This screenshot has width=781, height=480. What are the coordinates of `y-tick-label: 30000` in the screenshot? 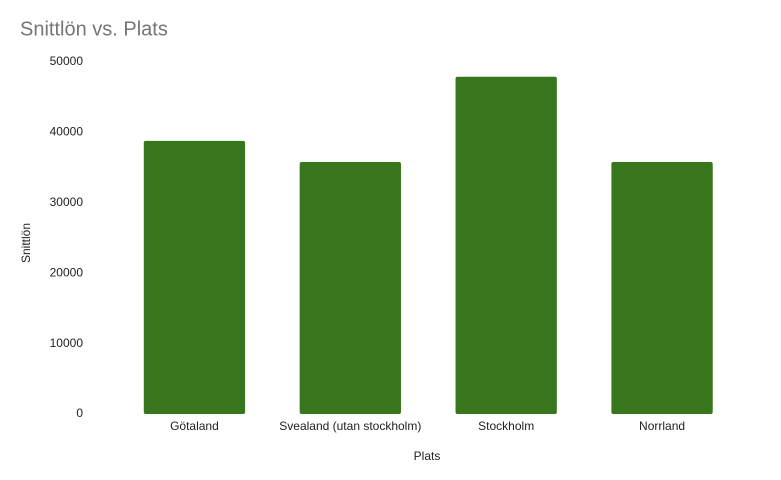 It's located at (67, 202).